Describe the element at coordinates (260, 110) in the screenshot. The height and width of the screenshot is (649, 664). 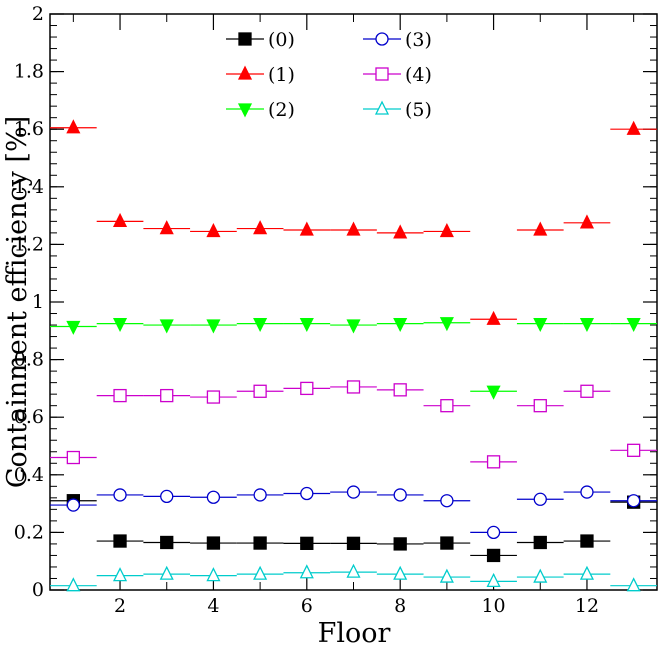
I see `legend-item: (2)` at that location.